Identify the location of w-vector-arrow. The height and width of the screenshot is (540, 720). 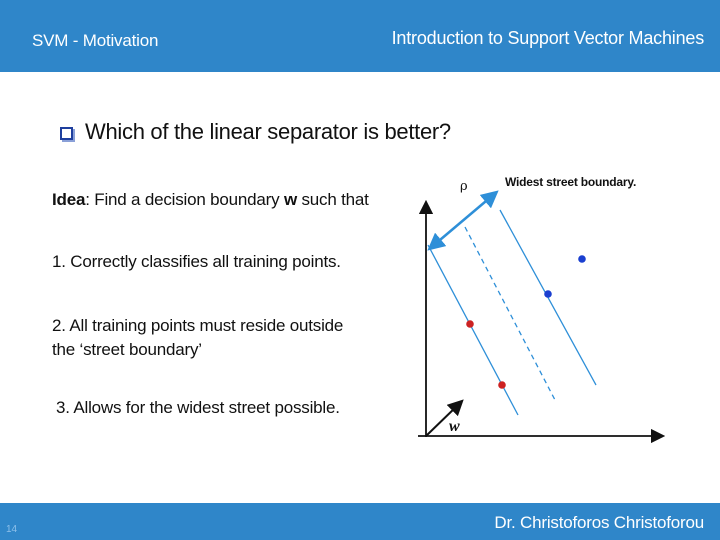
(444, 418).